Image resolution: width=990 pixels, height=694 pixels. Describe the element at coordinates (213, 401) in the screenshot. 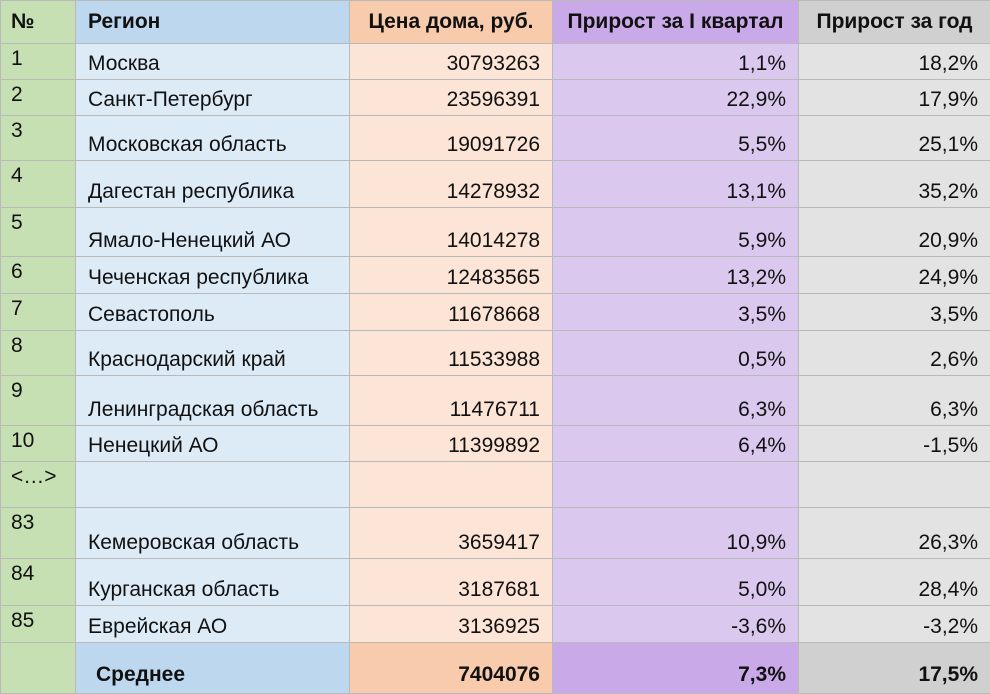

I see `row-region: Ленинградская область` at that location.